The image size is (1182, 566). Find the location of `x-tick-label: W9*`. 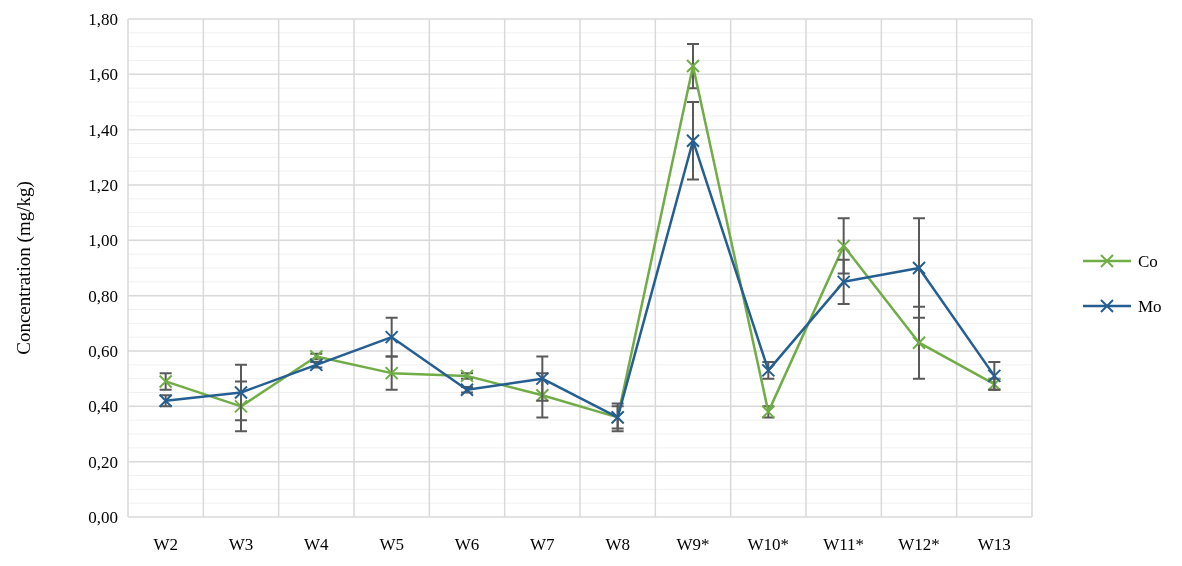

x-tick-label: W9* is located at coordinates (693, 544).